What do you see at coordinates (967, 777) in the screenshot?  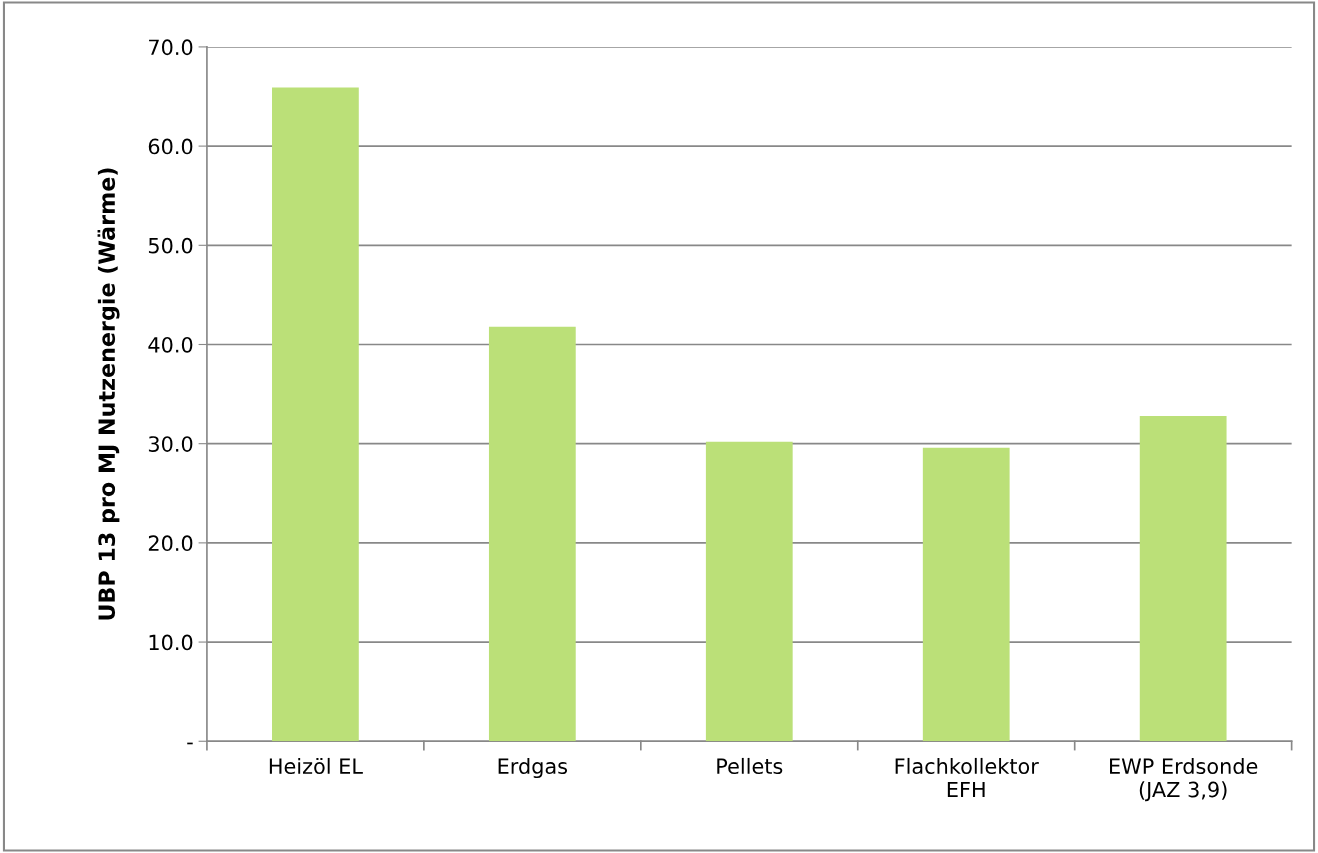 I see `x-tick-label: Flachkollektor EFH` at bounding box center [967, 777].